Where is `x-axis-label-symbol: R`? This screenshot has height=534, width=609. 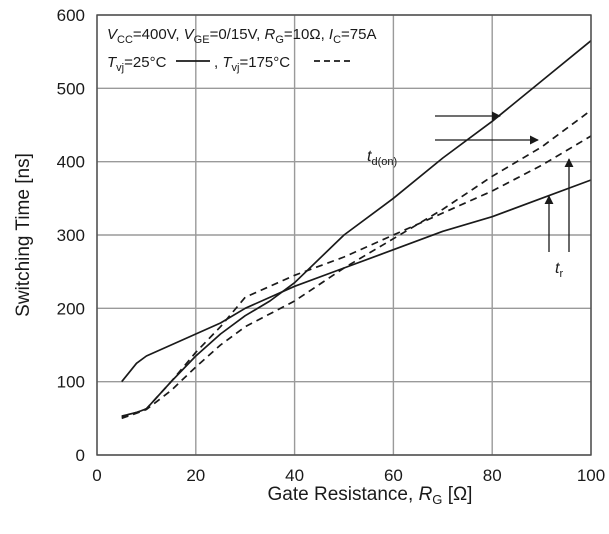
x-axis-label-symbol: R is located at coordinates (426, 494).